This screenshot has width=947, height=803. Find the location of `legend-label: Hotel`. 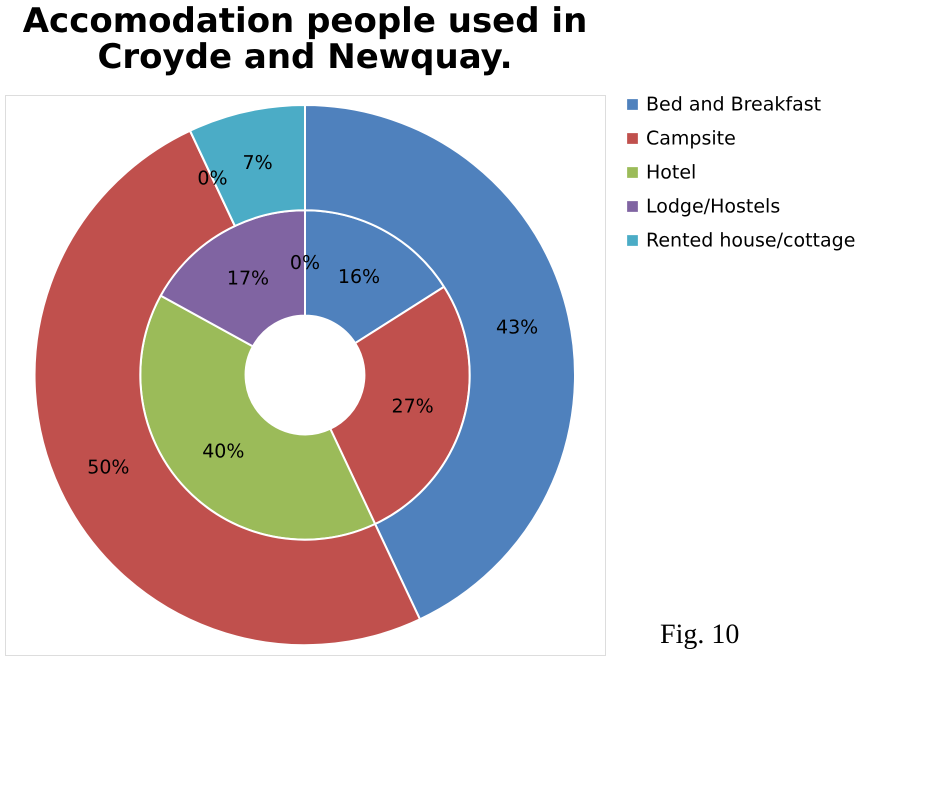

legend-label: Hotel is located at coordinates (671, 173).